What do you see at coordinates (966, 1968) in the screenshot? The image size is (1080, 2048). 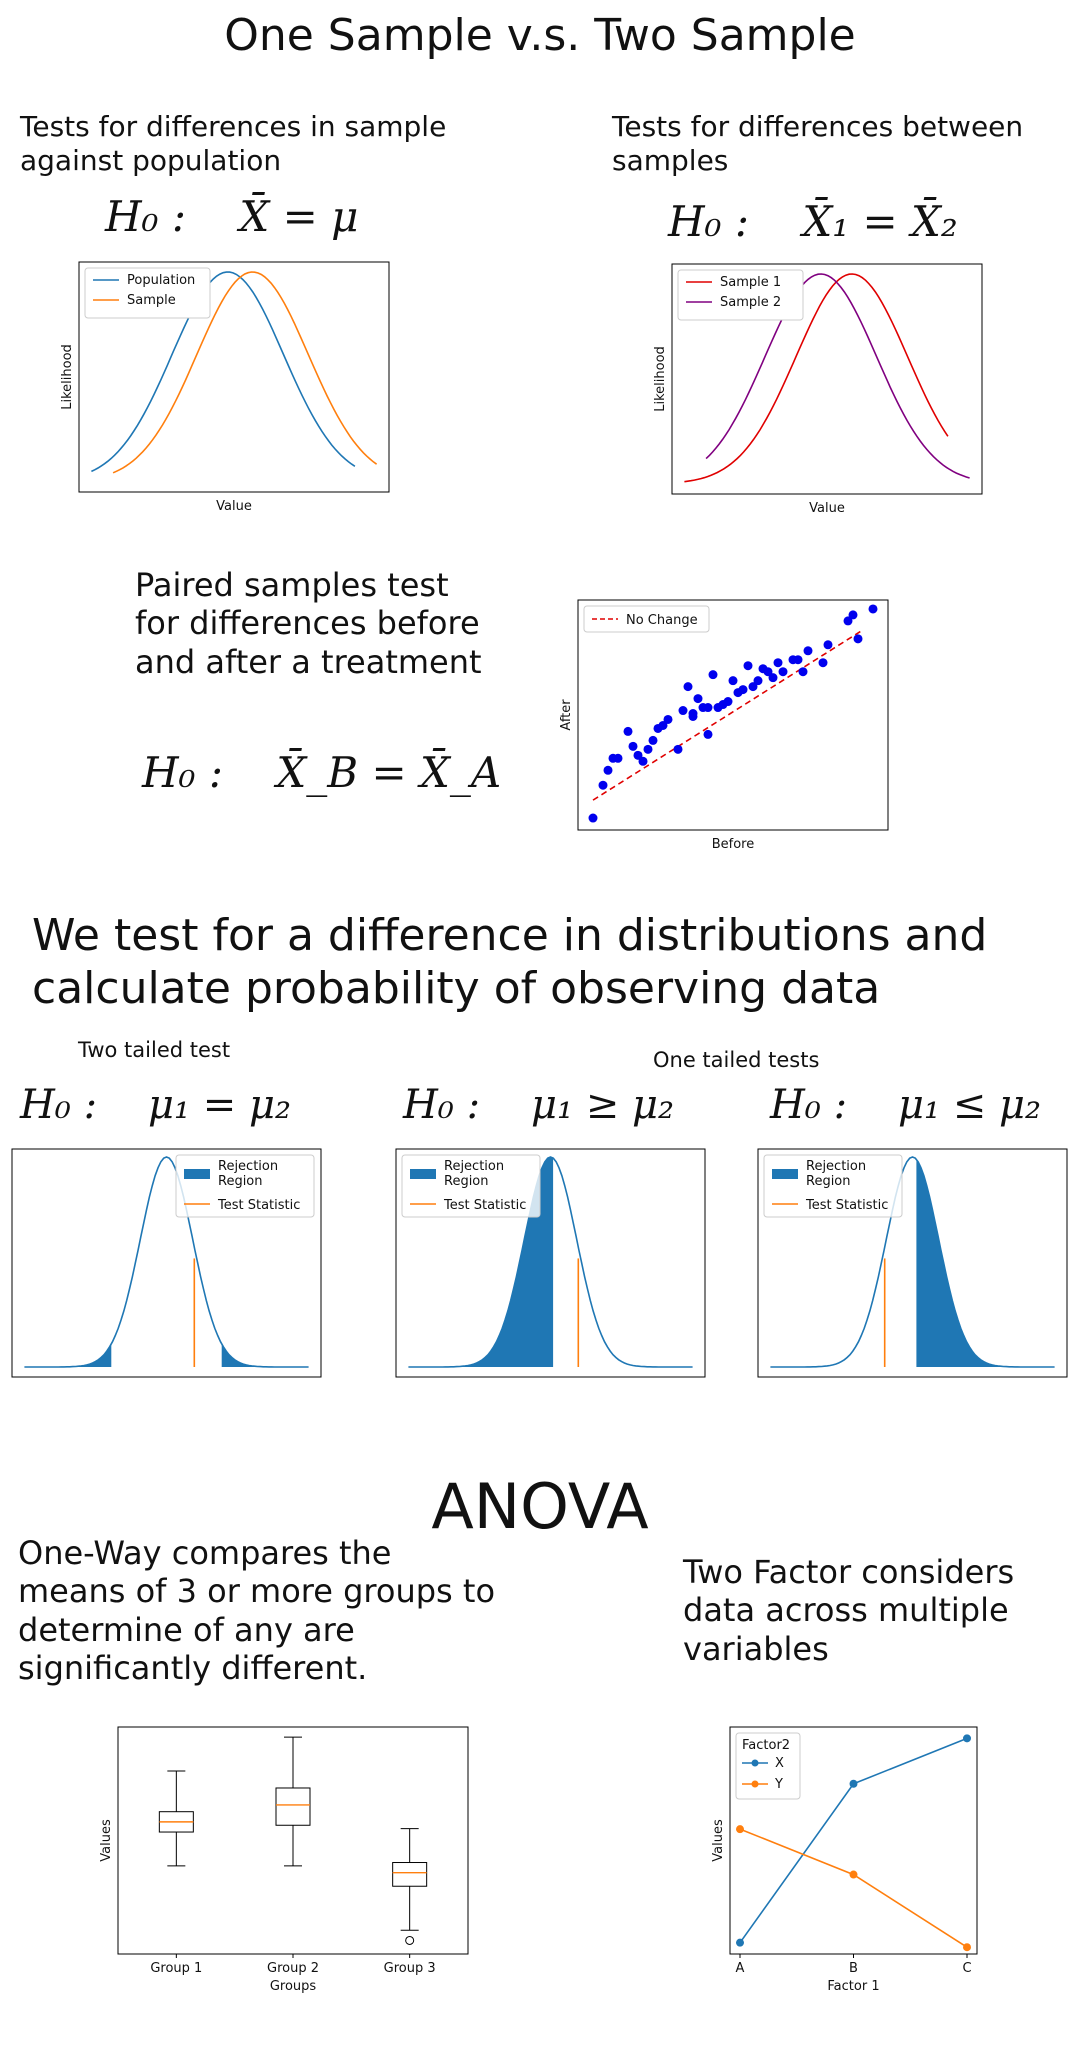 I see `x-tick-label: C` at bounding box center [966, 1968].